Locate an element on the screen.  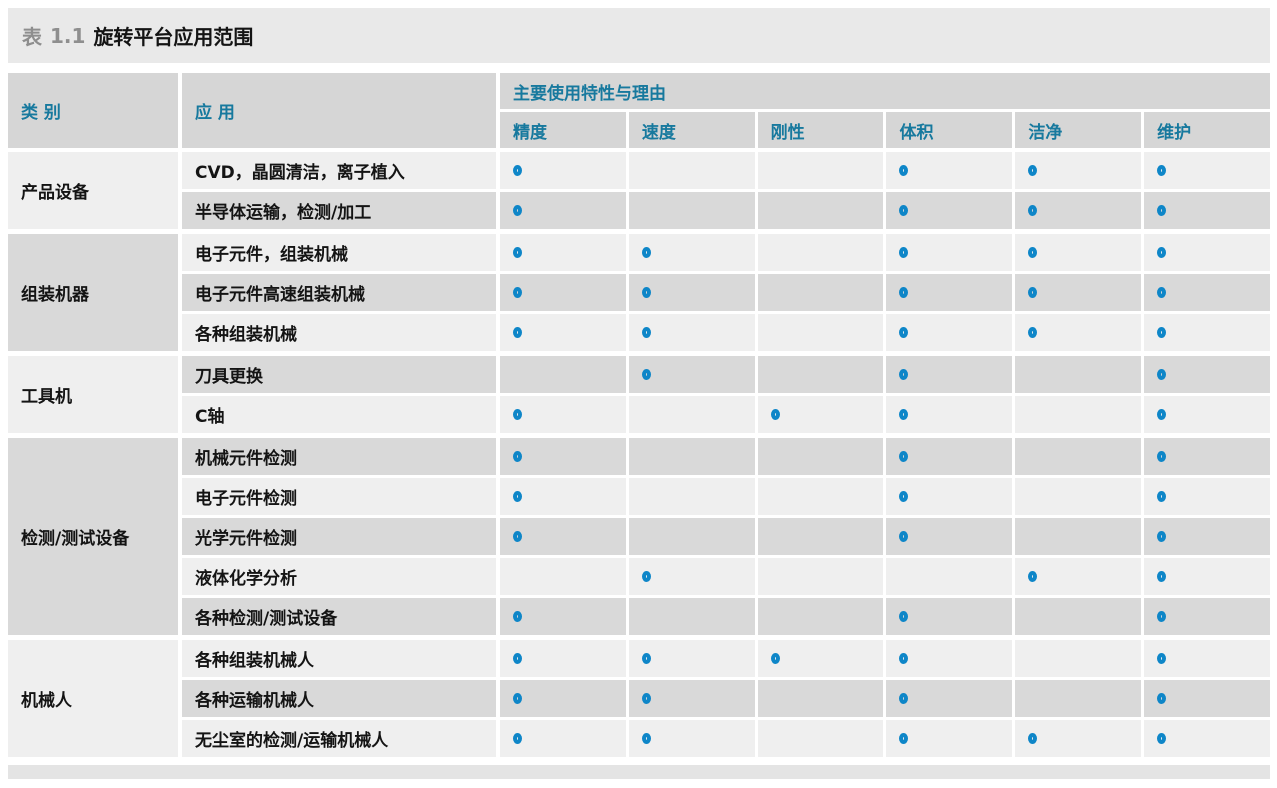
table-group: 工具机 刀具更换 C轴 is located at coordinates (639, 394).